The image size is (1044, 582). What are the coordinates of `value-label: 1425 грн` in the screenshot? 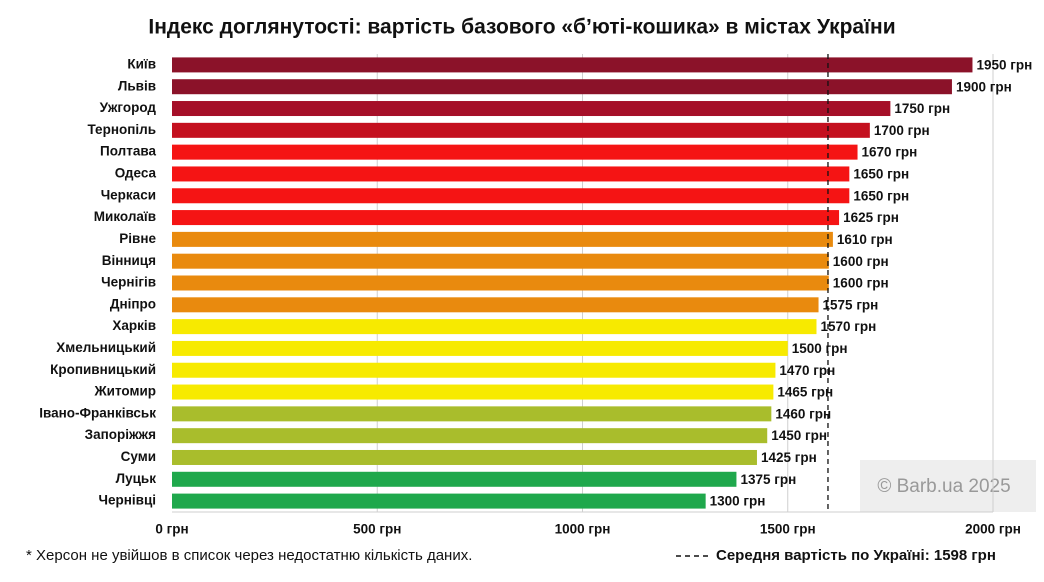 It's located at (789, 457).